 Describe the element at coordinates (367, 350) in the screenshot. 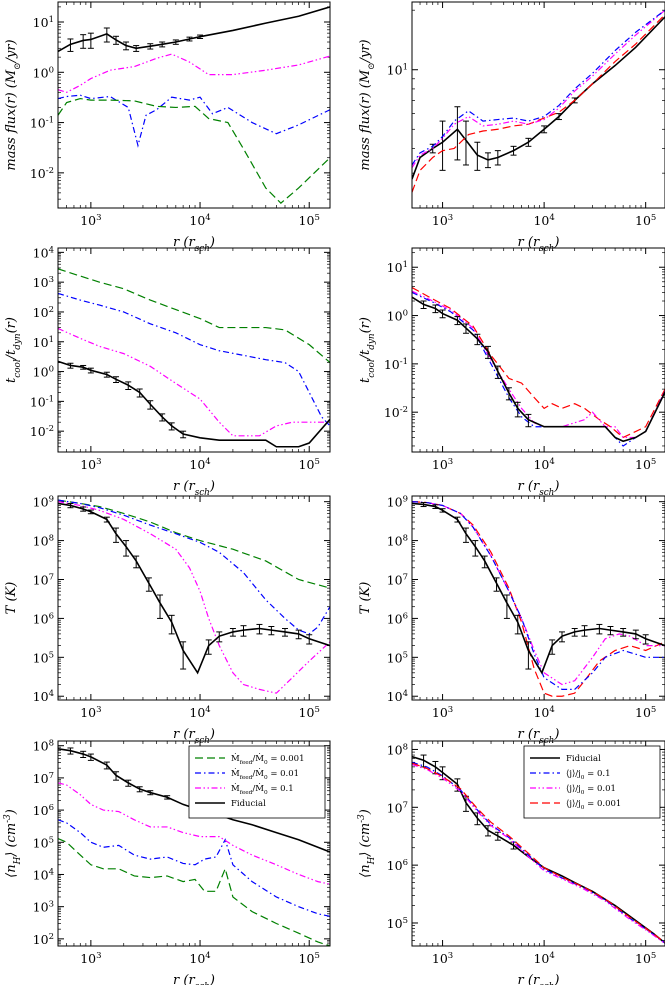

I see `y-axis-label: tcool/tdyn(r)` at that location.